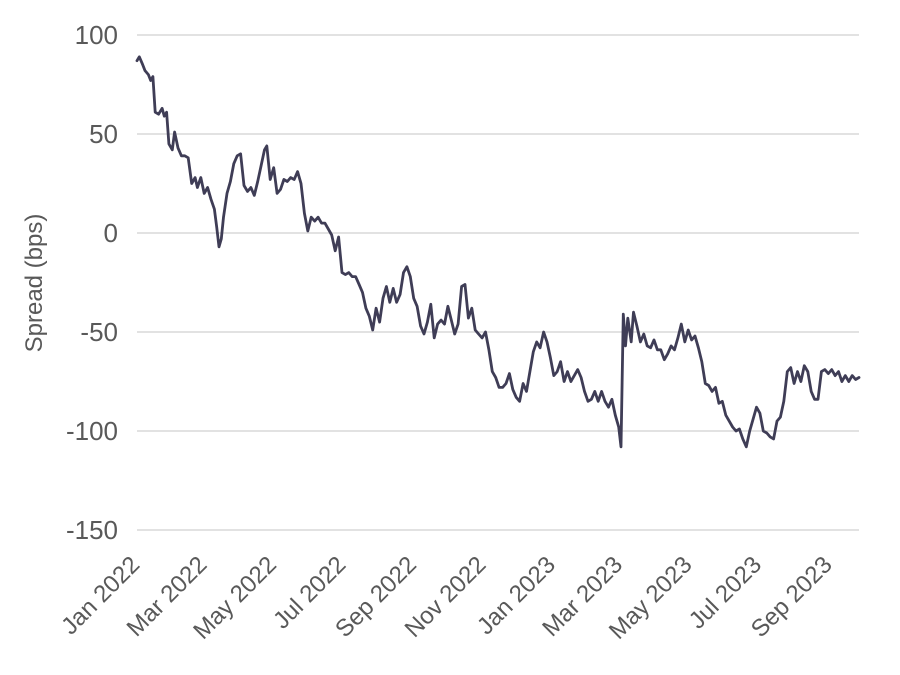 This screenshot has width=900, height=675. I want to click on y-tick-label: 100, so click(96, 35).